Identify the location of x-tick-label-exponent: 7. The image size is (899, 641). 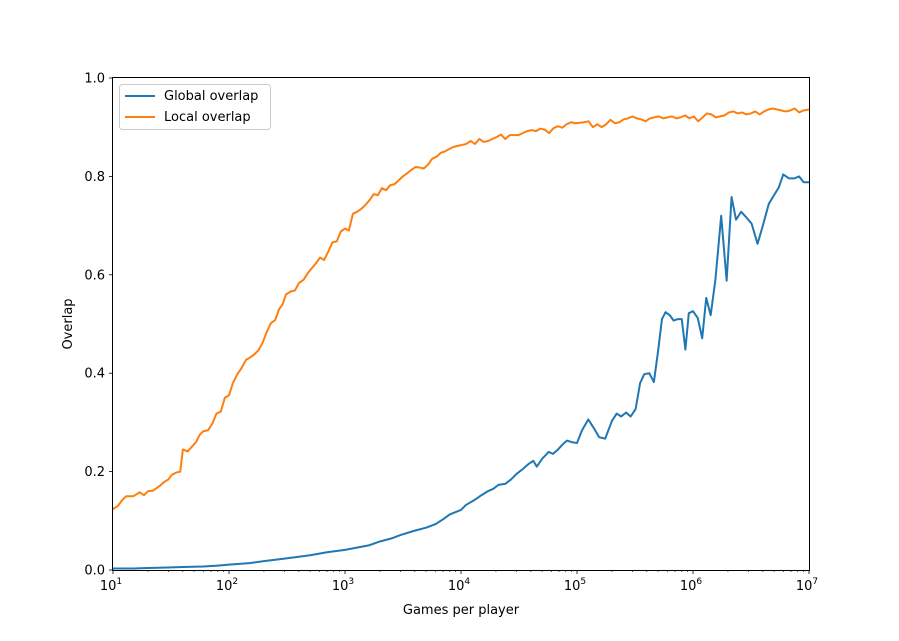
(815, 582).